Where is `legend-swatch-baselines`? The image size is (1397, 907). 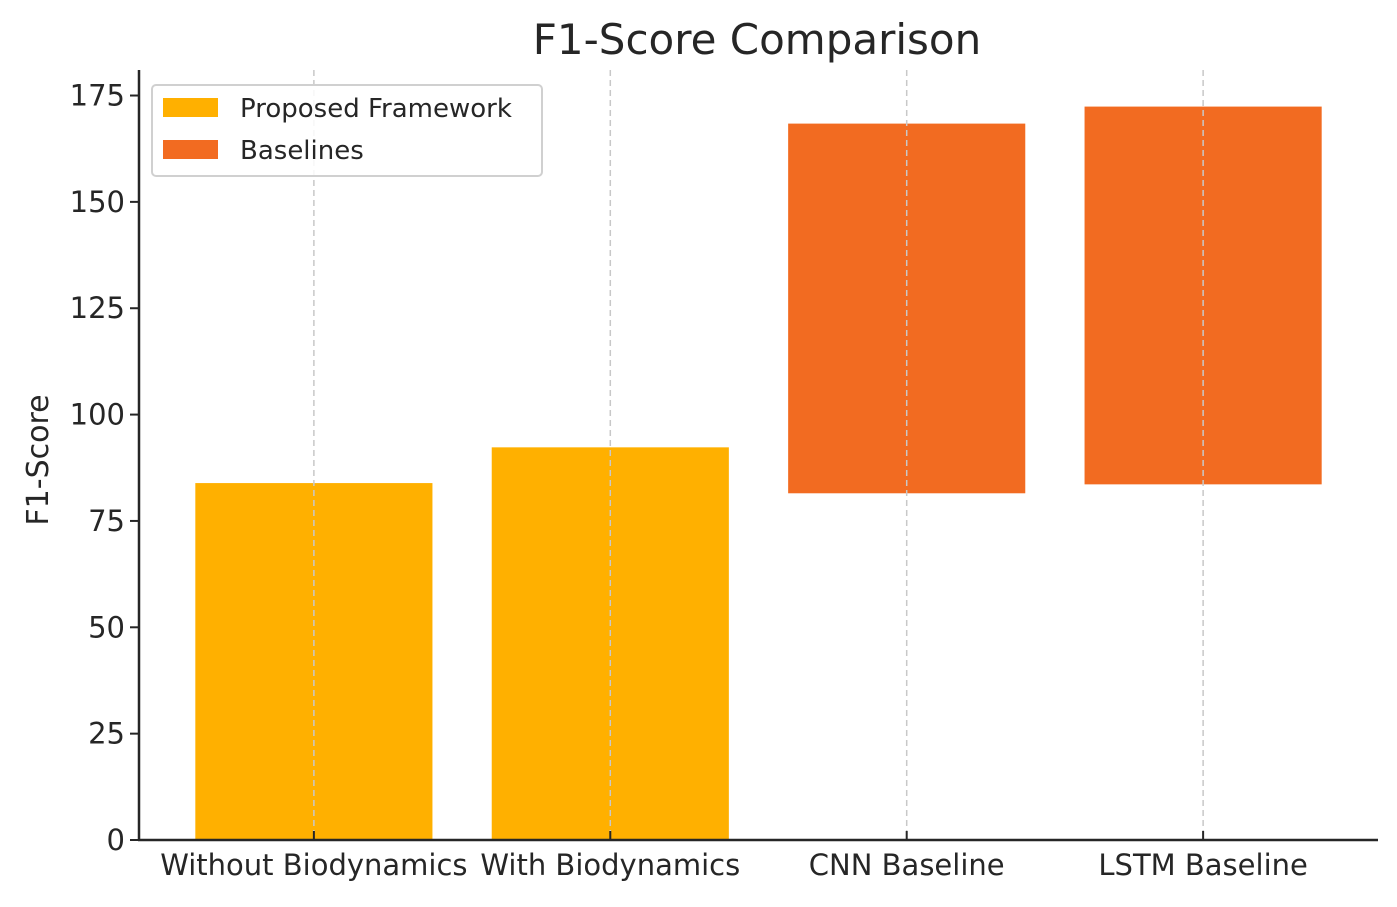 legend-swatch-baselines is located at coordinates (190, 149).